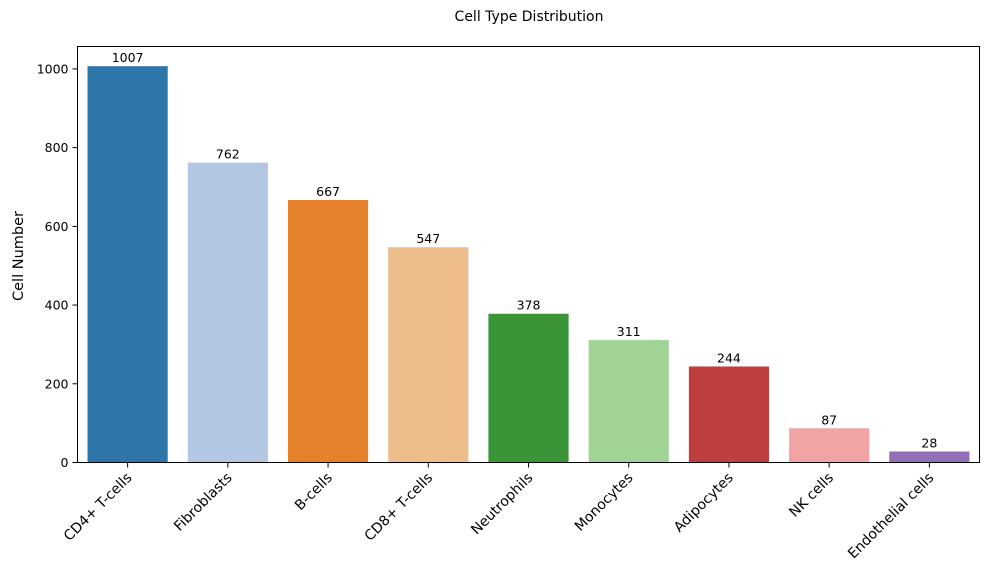  Describe the element at coordinates (328, 191) in the screenshot. I see `data-label-2: 667` at that location.